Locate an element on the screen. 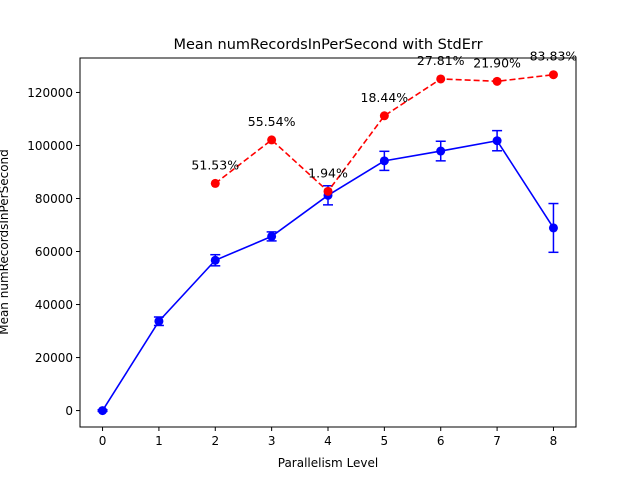 This screenshot has width=640, height=480. data-label: 21.90% is located at coordinates (497, 62).